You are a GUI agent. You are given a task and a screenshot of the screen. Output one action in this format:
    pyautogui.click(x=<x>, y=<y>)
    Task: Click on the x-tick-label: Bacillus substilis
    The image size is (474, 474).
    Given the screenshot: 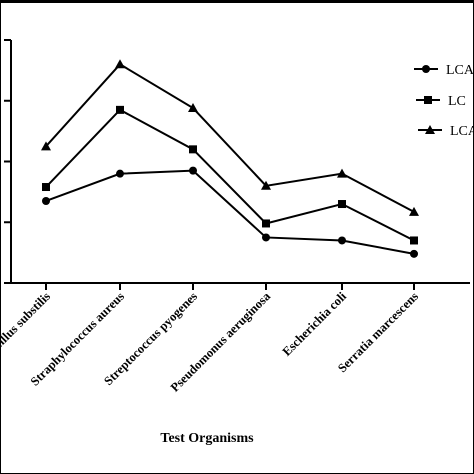 What is the action you would take?
    pyautogui.click(x=26, y=325)
    